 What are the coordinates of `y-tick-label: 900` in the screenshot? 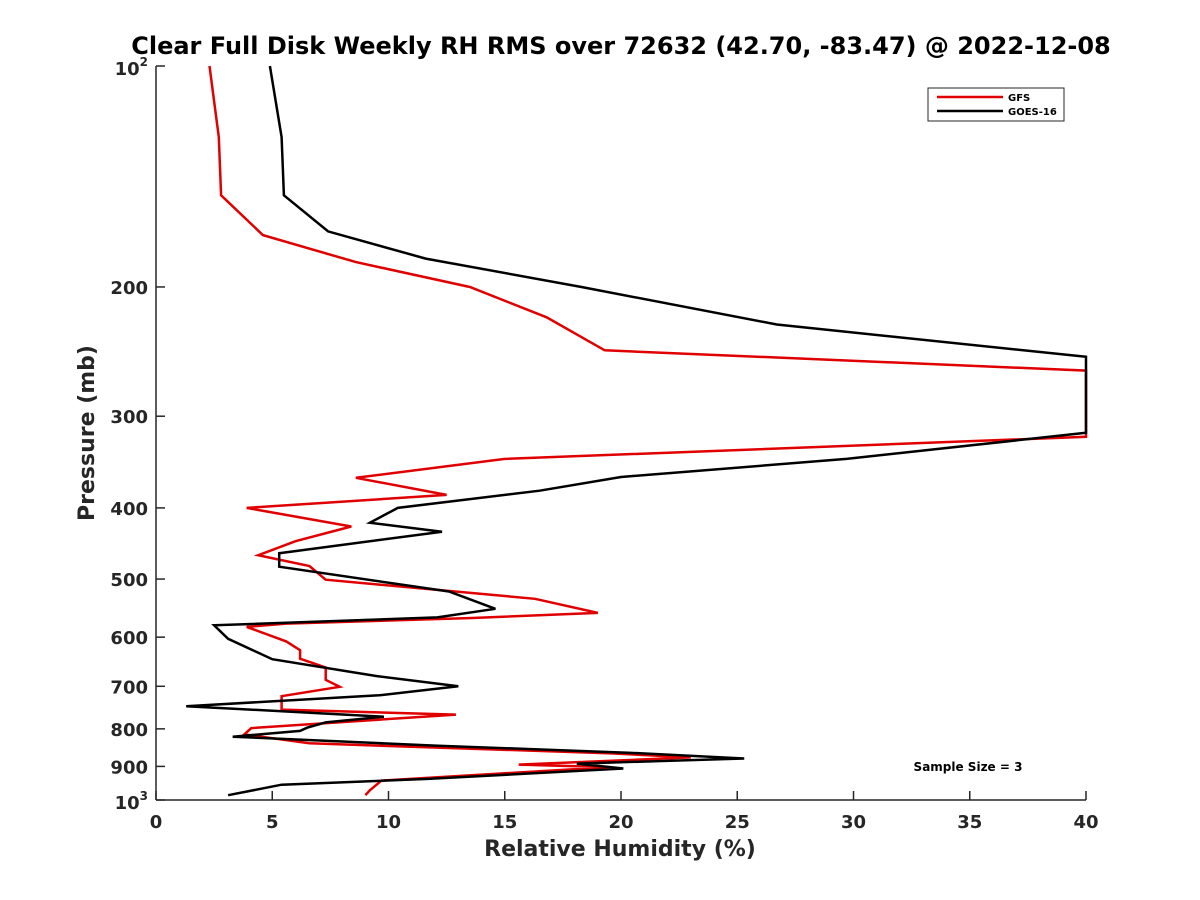 It's located at (129, 767).